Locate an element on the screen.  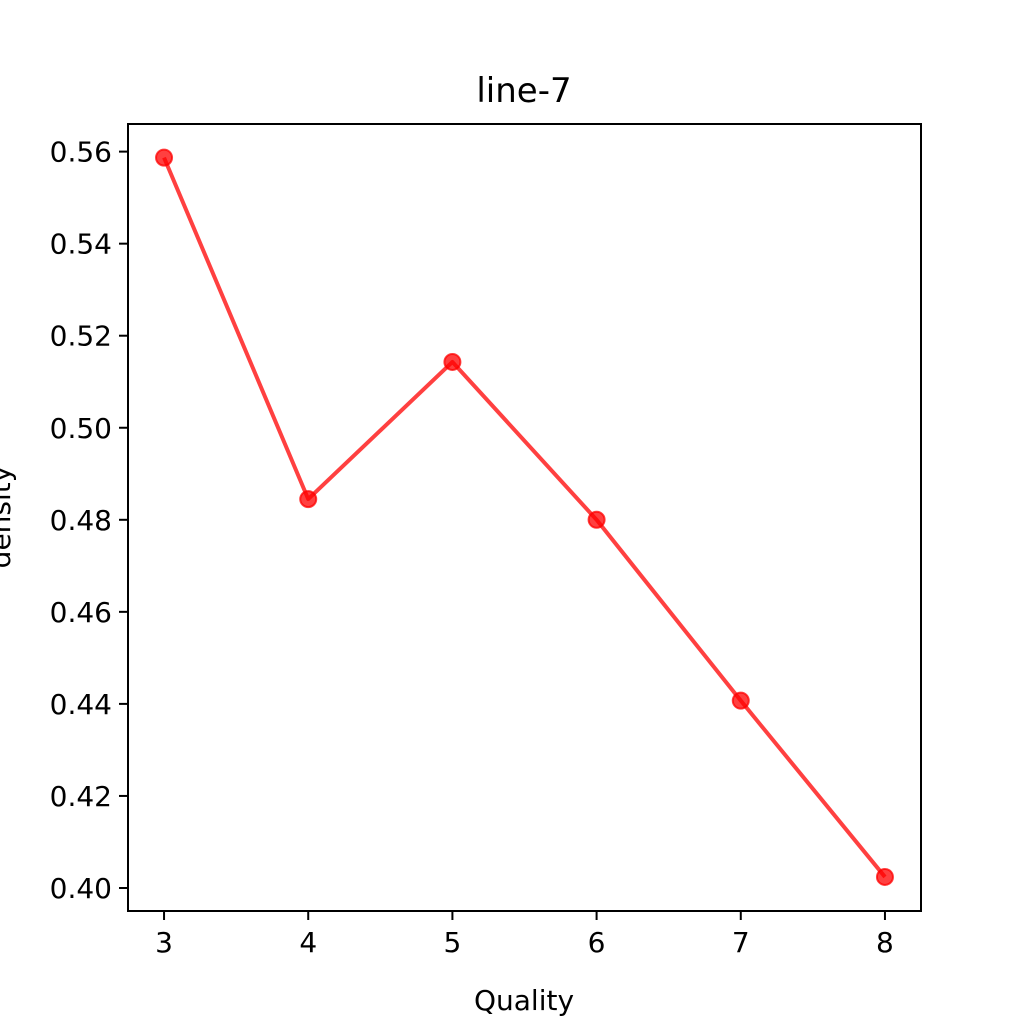
y-tick-label: 0.54 is located at coordinates (81, 244).